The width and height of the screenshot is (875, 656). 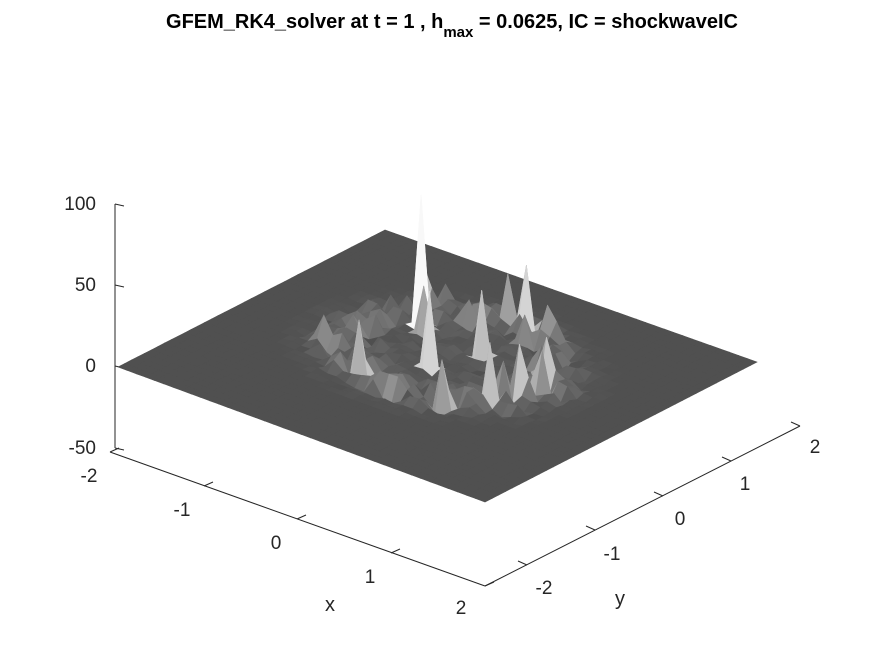 I want to click on z-tick-label: 50, so click(x=85, y=285).